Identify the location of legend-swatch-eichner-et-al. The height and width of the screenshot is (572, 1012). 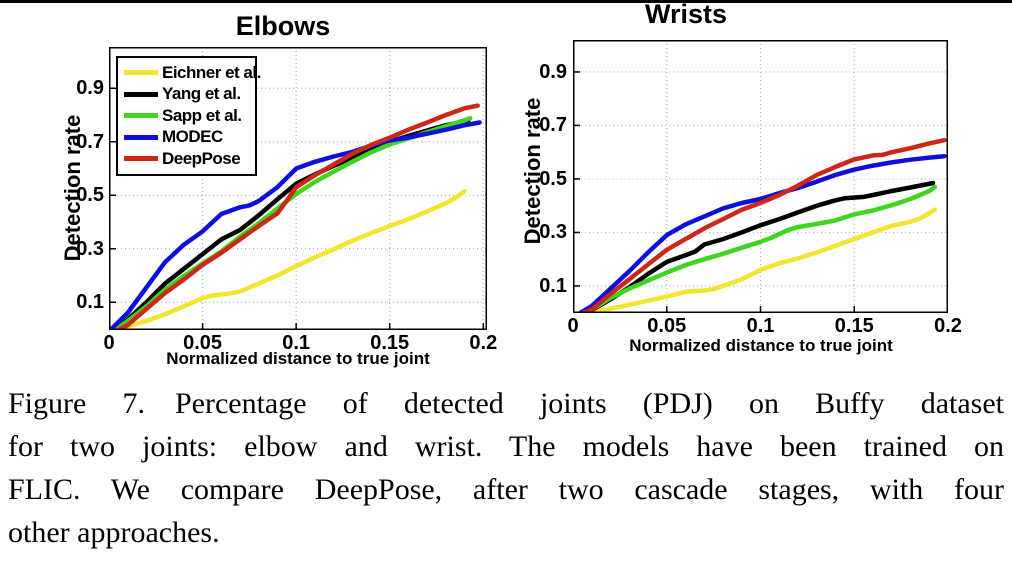
(141, 73).